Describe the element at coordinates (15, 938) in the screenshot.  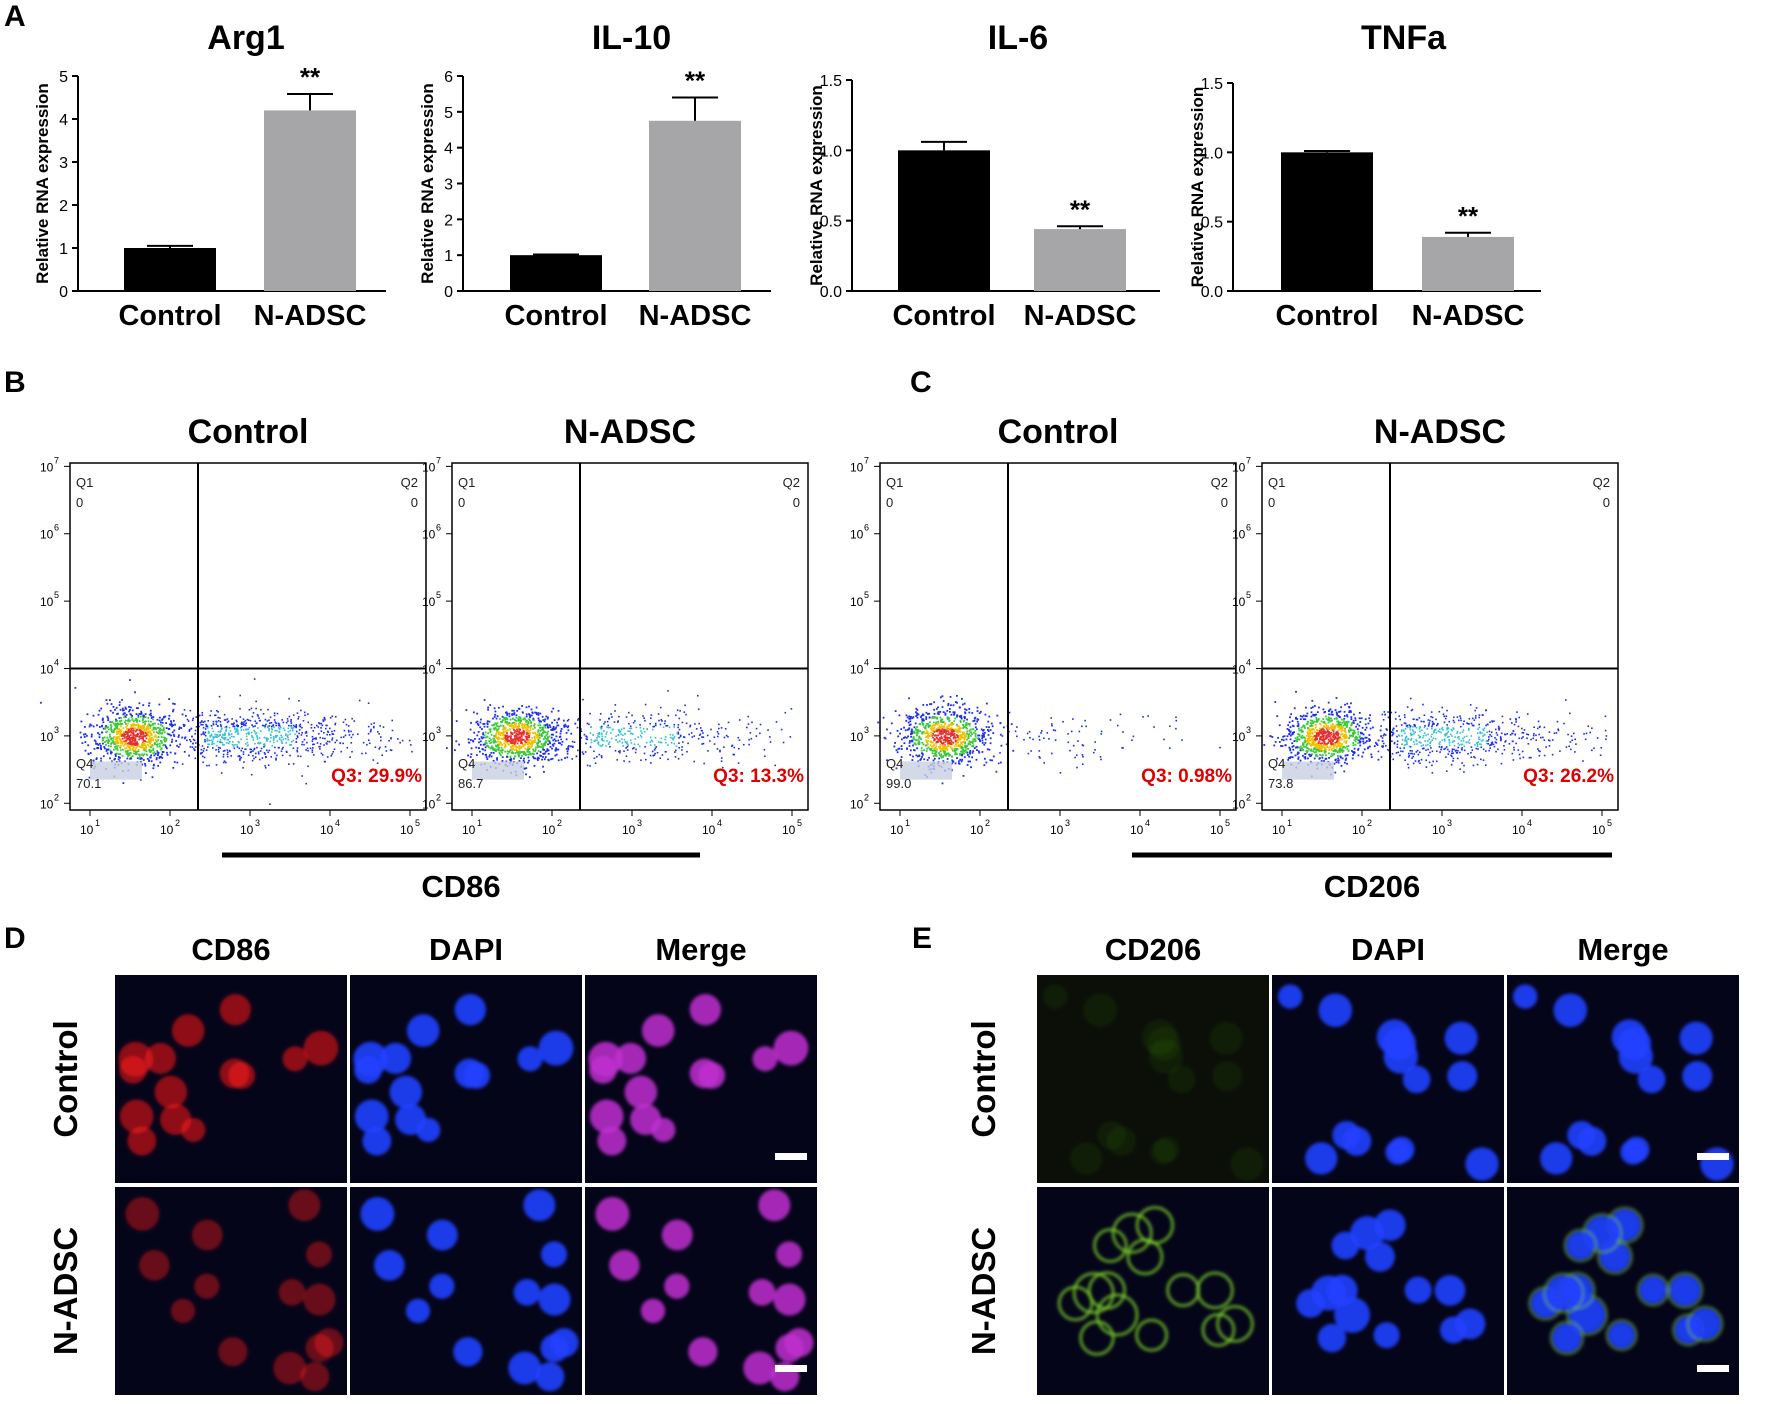
I see `panel-label-d: D` at that location.